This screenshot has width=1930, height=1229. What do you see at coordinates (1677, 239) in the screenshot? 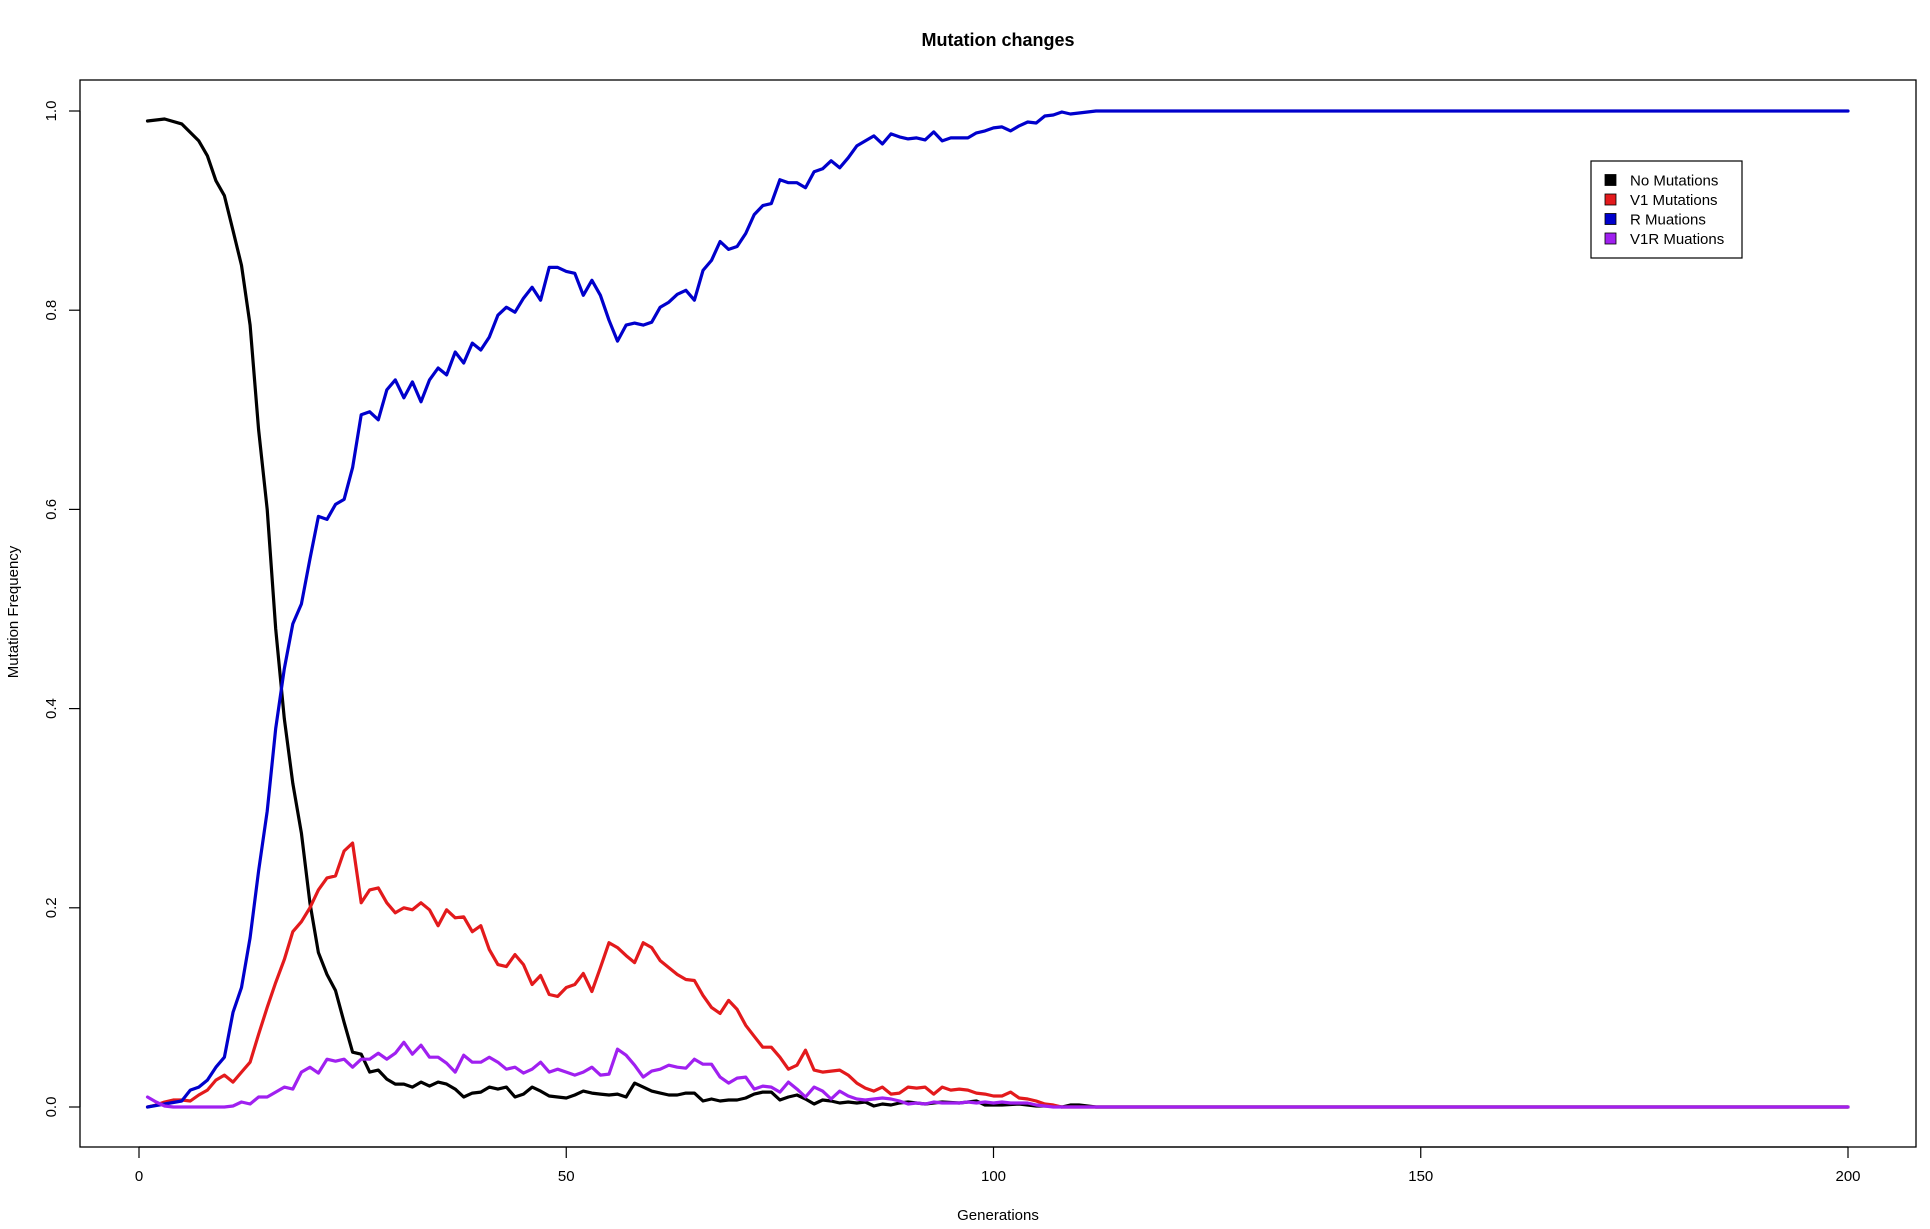
I see `legend-label-v1r-muations: V1R Muations` at bounding box center [1677, 239].